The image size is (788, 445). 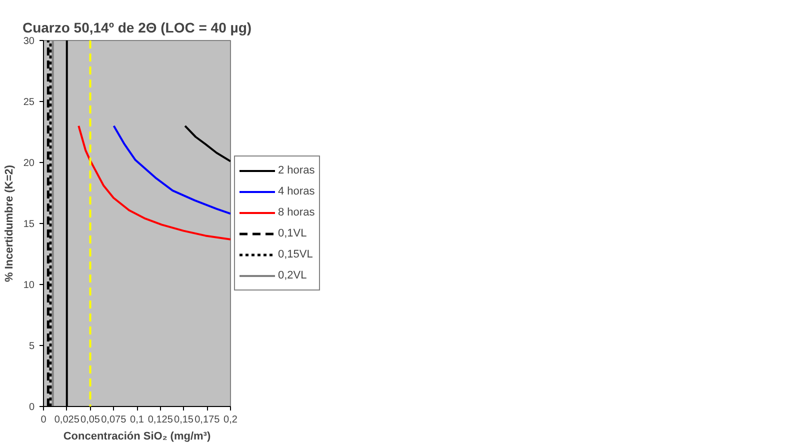 I want to click on x-tick-label: 0,125, so click(x=161, y=420).